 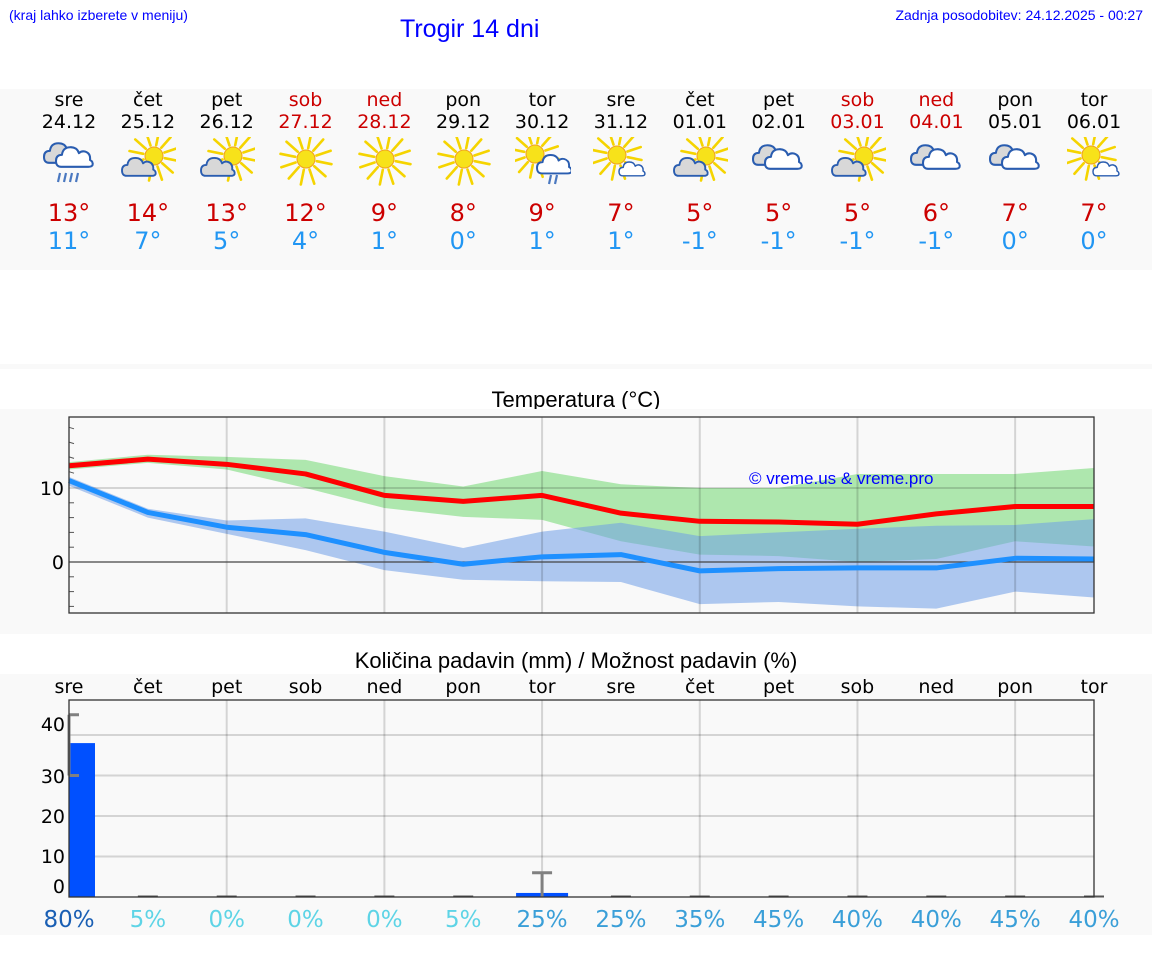 I want to click on cloud-rain-icon, so click(x=70, y=162).